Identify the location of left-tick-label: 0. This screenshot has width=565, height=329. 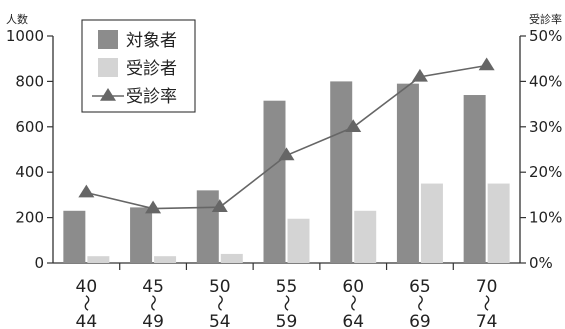
(39, 263).